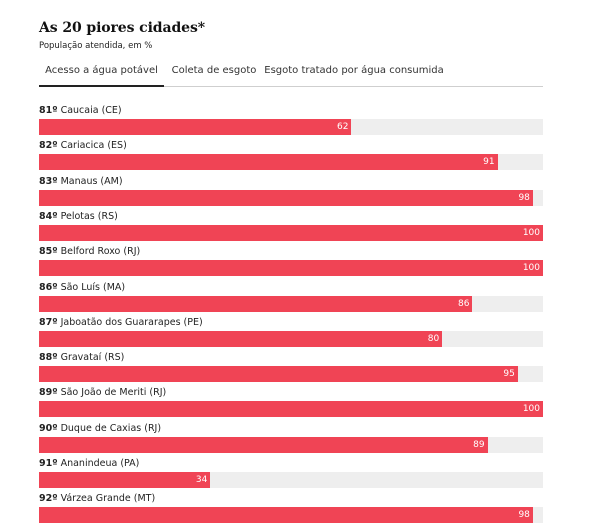 Image resolution: width=592 pixels, height=529 pixels. What do you see at coordinates (48, 287) in the screenshot?
I see `rank-label: 86º` at bounding box center [48, 287].